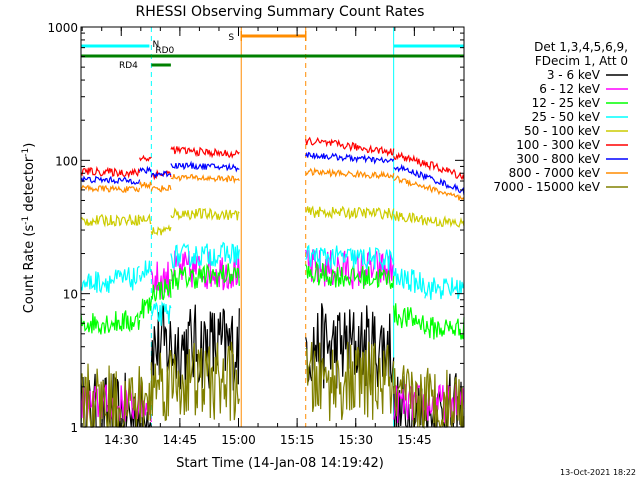  What do you see at coordinates (414, 440) in the screenshot?
I see `x-tick-label: 15:45` at bounding box center [414, 440].